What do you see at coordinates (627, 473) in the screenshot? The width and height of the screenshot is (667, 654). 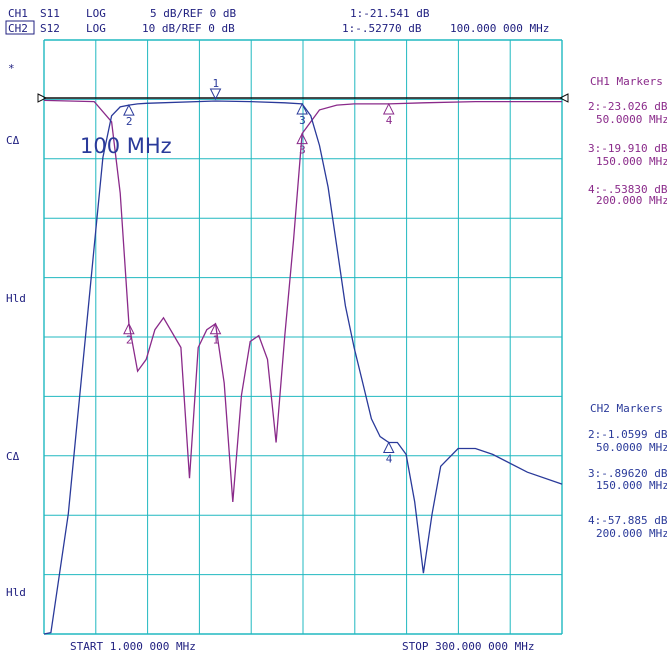 I see `ch2-marker3-value: 3:-.89620 dB` at bounding box center [627, 473].